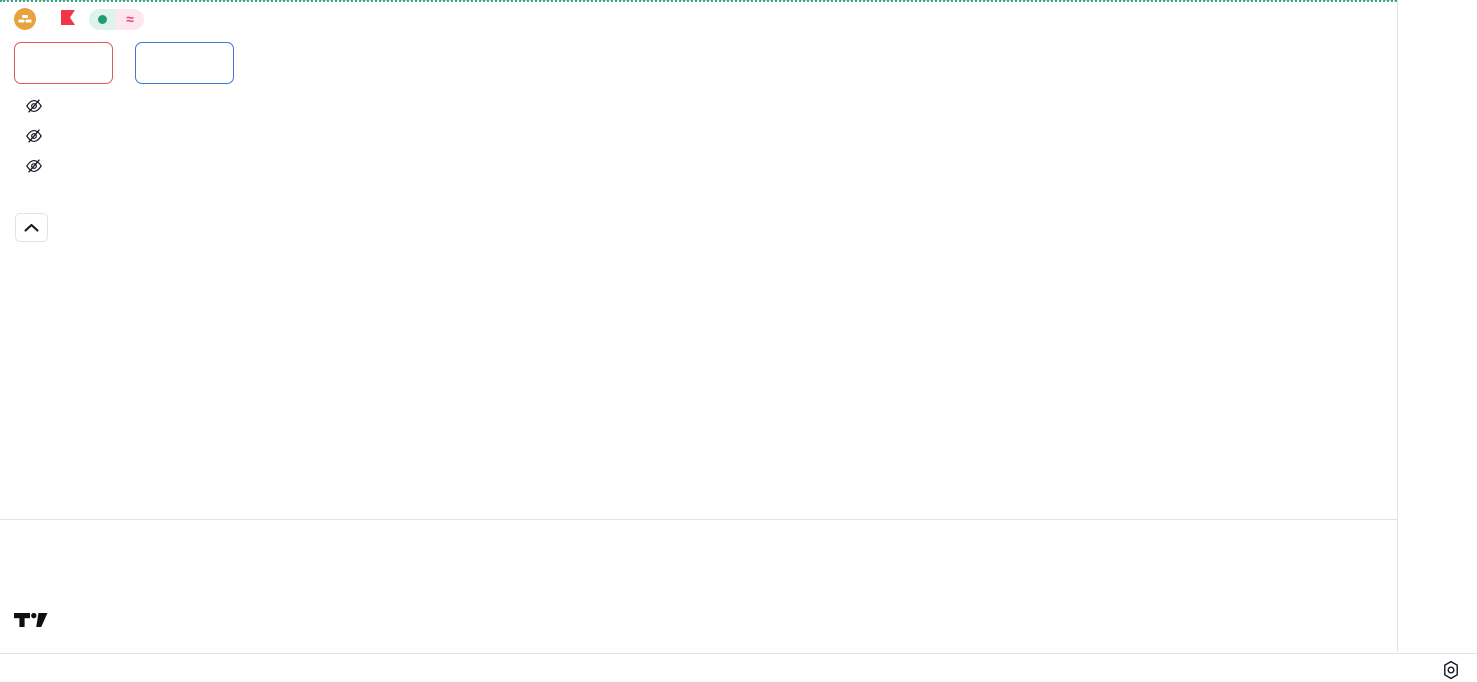 This screenshot has height=682, width=1477. I want to click on sell-button, so click(63, 63).